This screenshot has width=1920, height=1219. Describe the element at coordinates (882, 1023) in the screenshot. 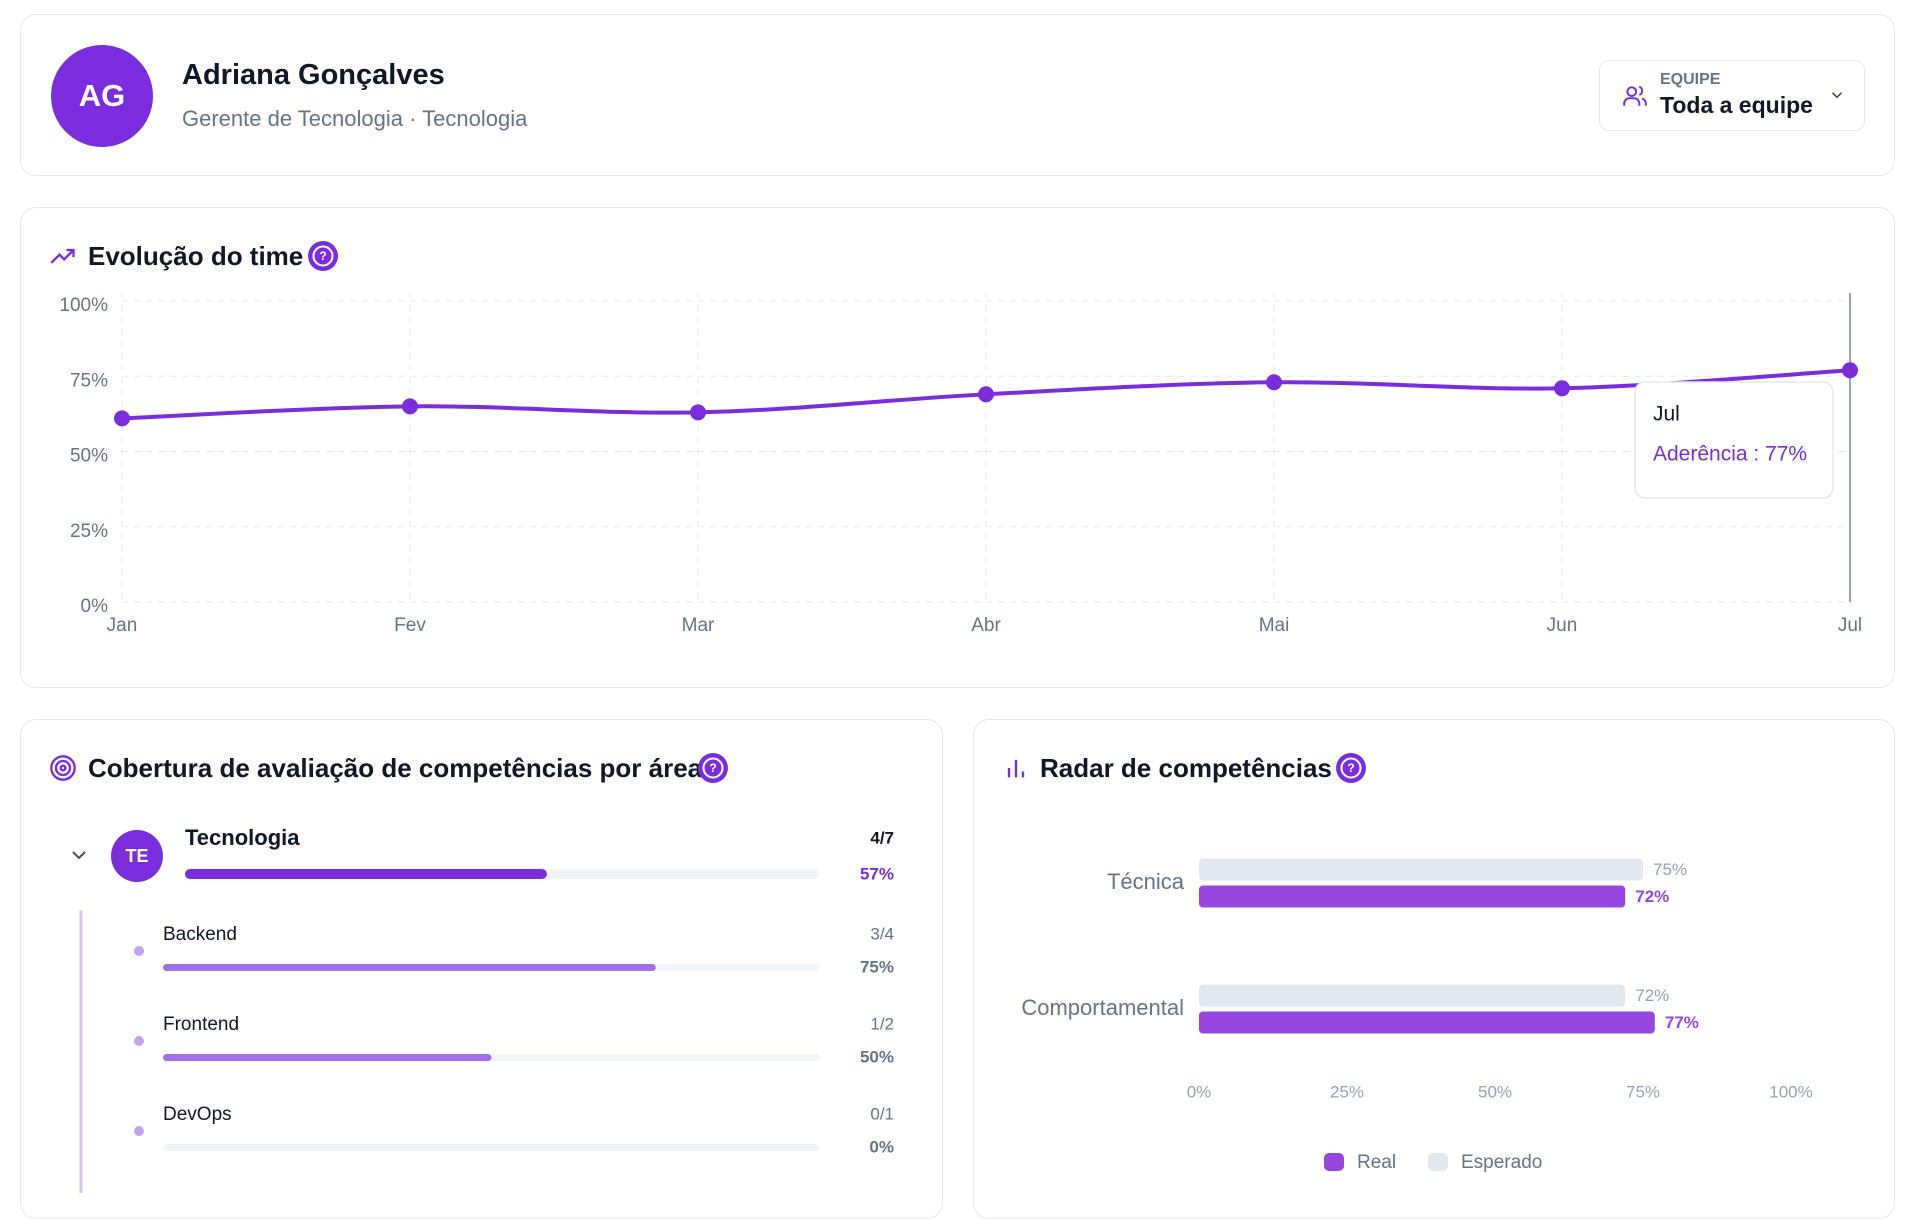

I see `item-ratio: 1/2` at that location.